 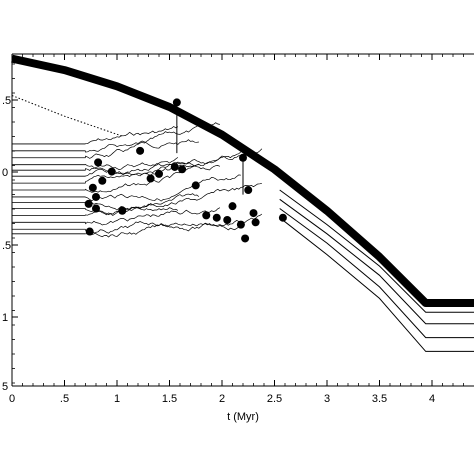 I want to click on x-tick-label: 2, so click(x=222, y=399).